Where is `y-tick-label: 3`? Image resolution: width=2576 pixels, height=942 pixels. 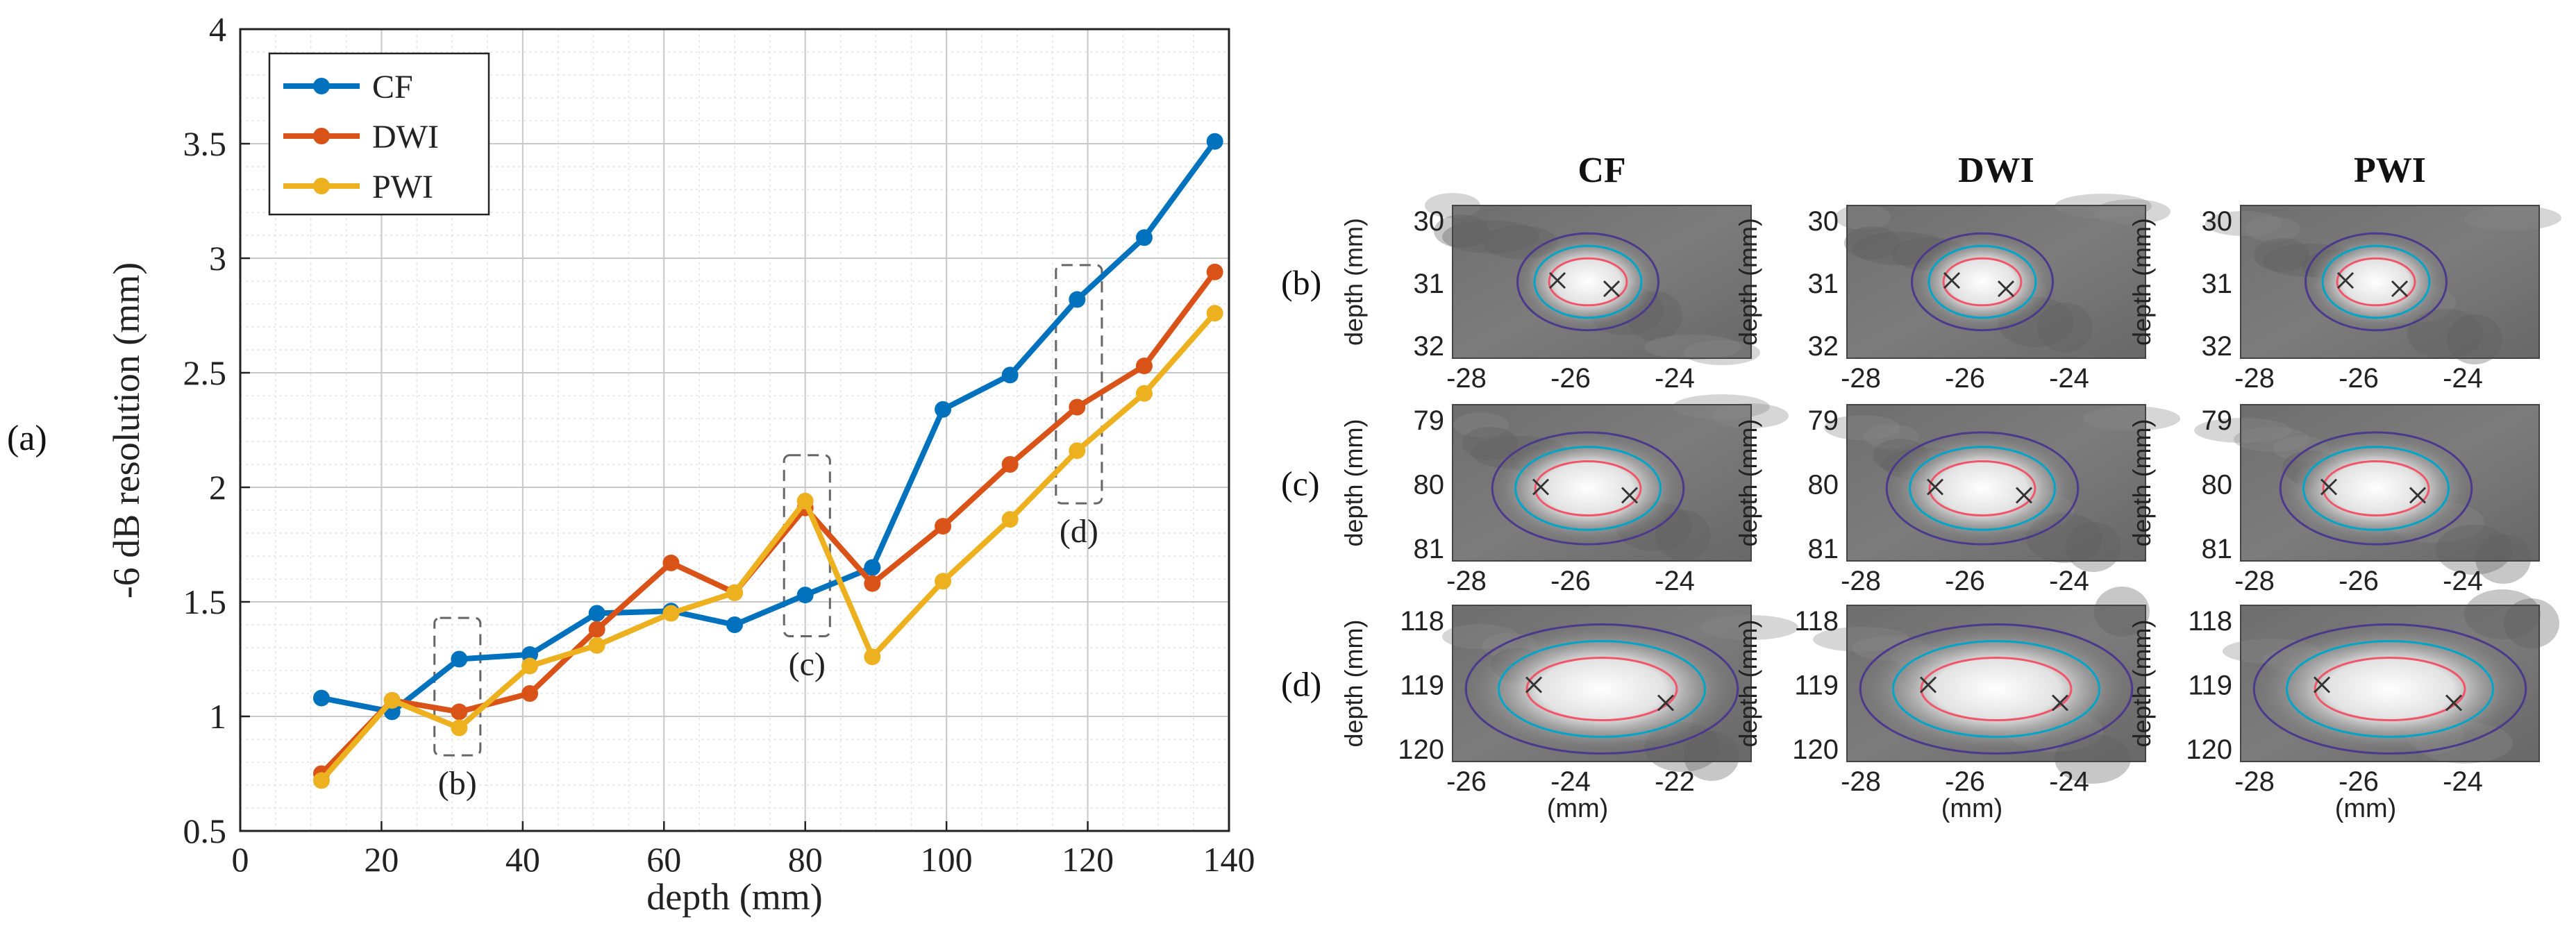
y-tick-label: 3 is located at coordinates (217, 258).